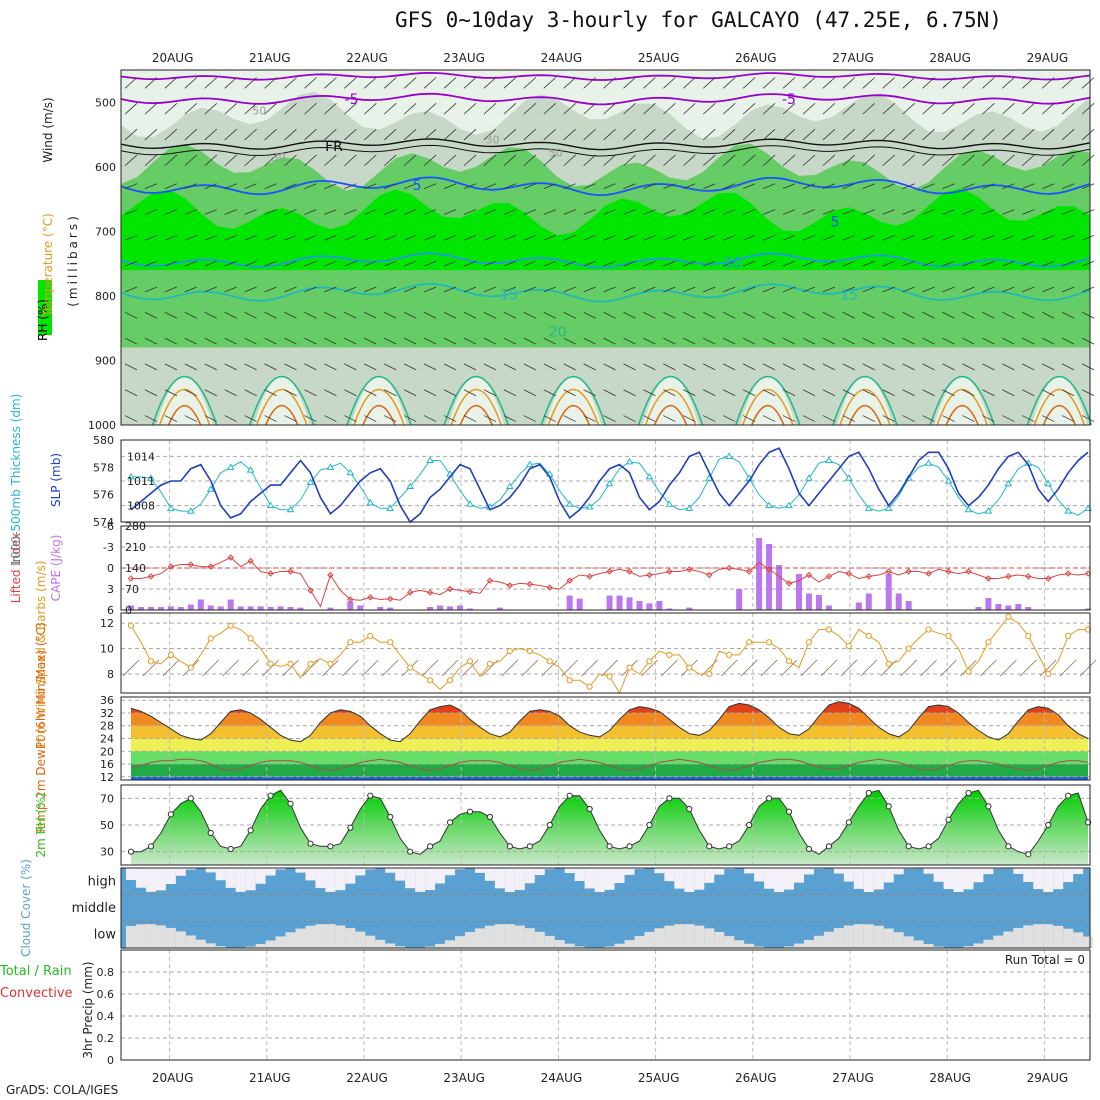 This screenshot has height=1100, width=1100. I want to click on y-tick-label: 700, so click(105, 231).